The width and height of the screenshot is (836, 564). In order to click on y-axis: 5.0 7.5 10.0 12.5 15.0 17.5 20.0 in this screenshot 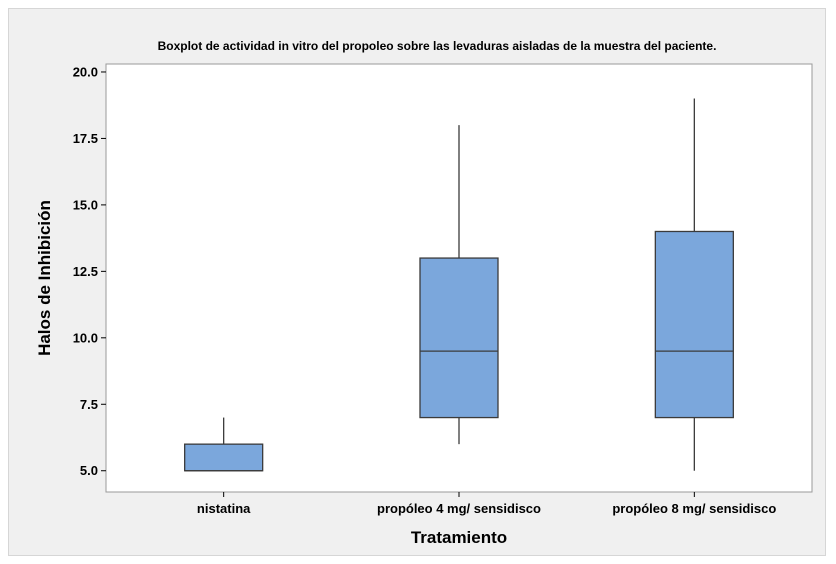, I will do `click(89, 271)`.